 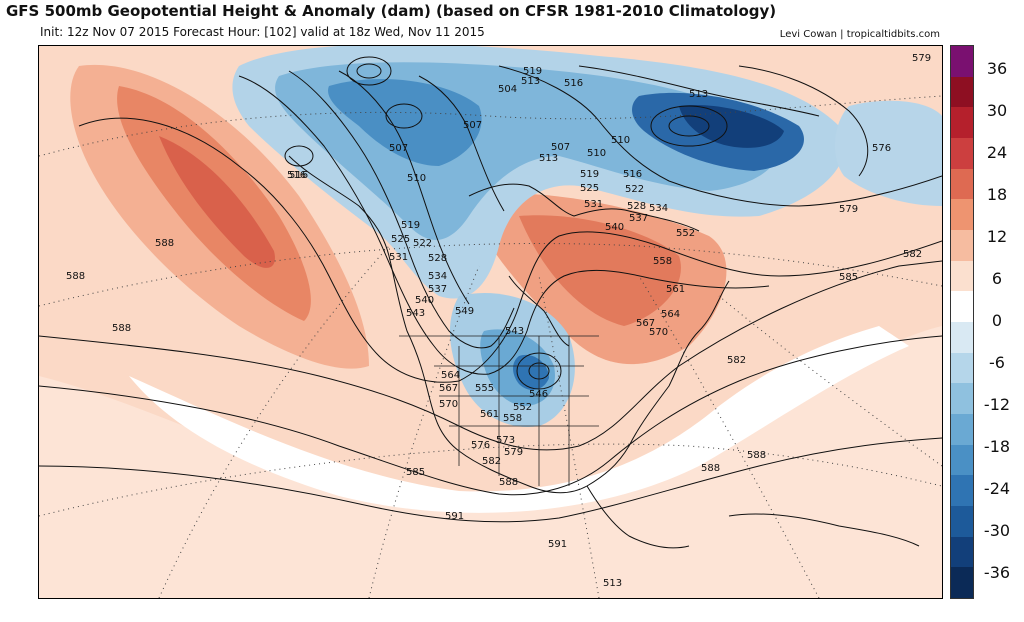 What do you see at coordinates (997, 488) in the screenshot?
I see `colorbar-tick-label: -24` at bounding box center [997, 488].